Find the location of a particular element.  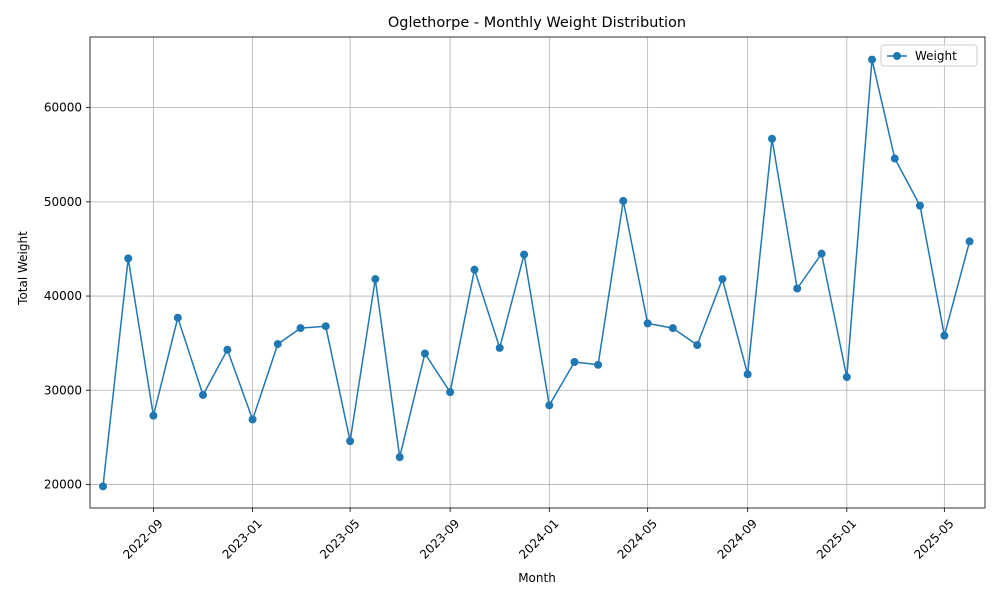

legend: Weight is located at coordinates (929, 55).